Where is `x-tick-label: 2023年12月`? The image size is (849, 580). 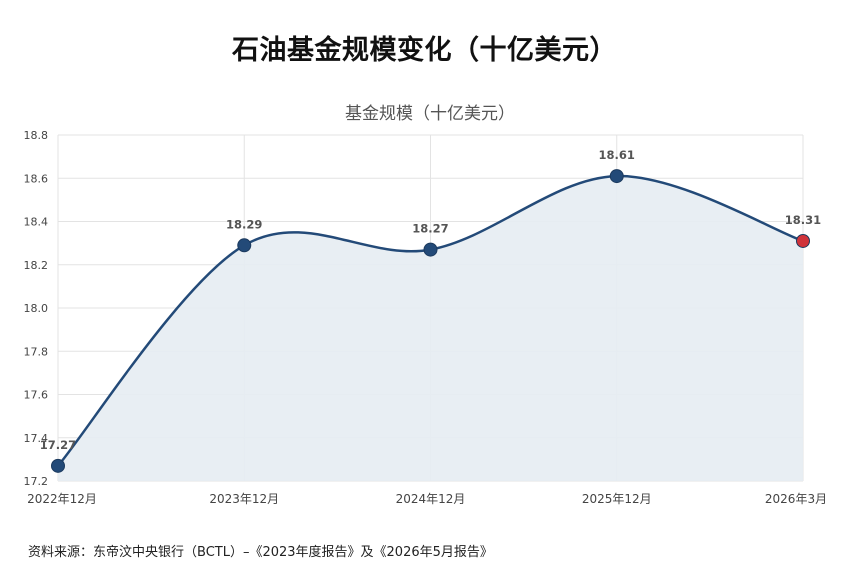
x-tick-label: 2023年12月 is located at coordinates (244, 499).